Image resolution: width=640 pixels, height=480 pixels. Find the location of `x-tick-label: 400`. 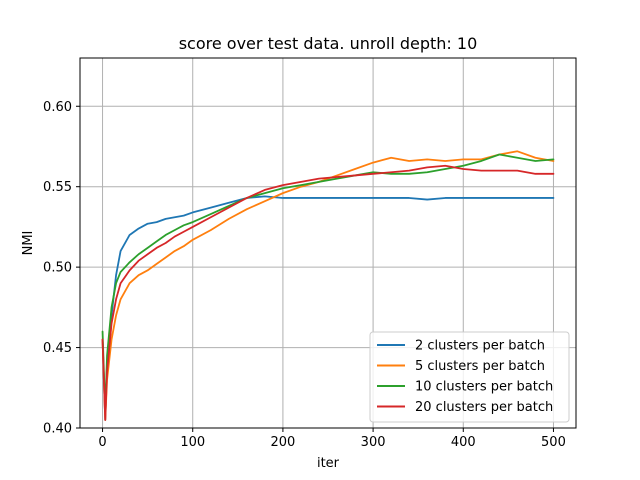

x-tick-label: 400 is located at coordinates (463, 442).